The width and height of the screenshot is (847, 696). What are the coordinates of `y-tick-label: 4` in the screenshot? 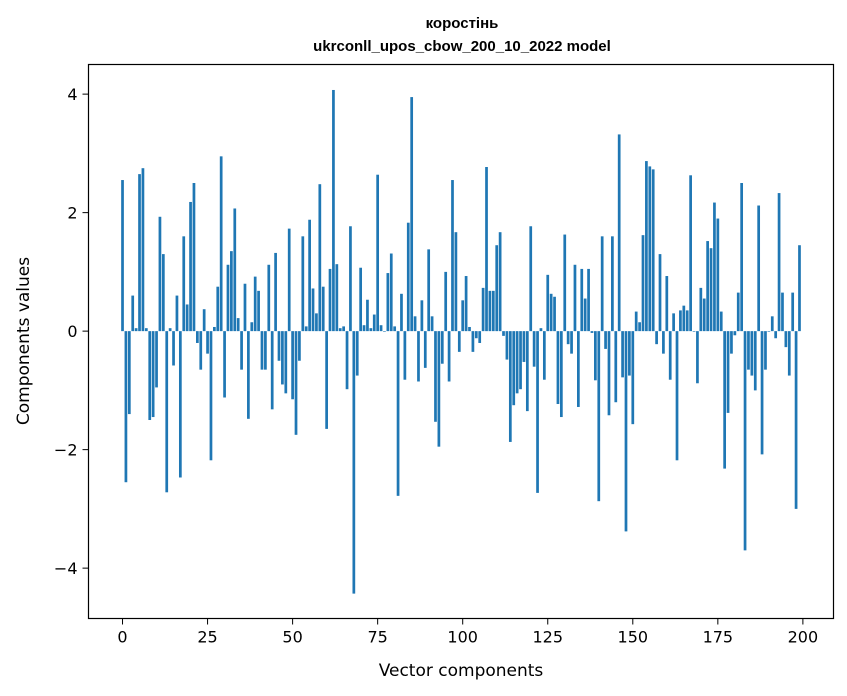 It's located at (72, 94).